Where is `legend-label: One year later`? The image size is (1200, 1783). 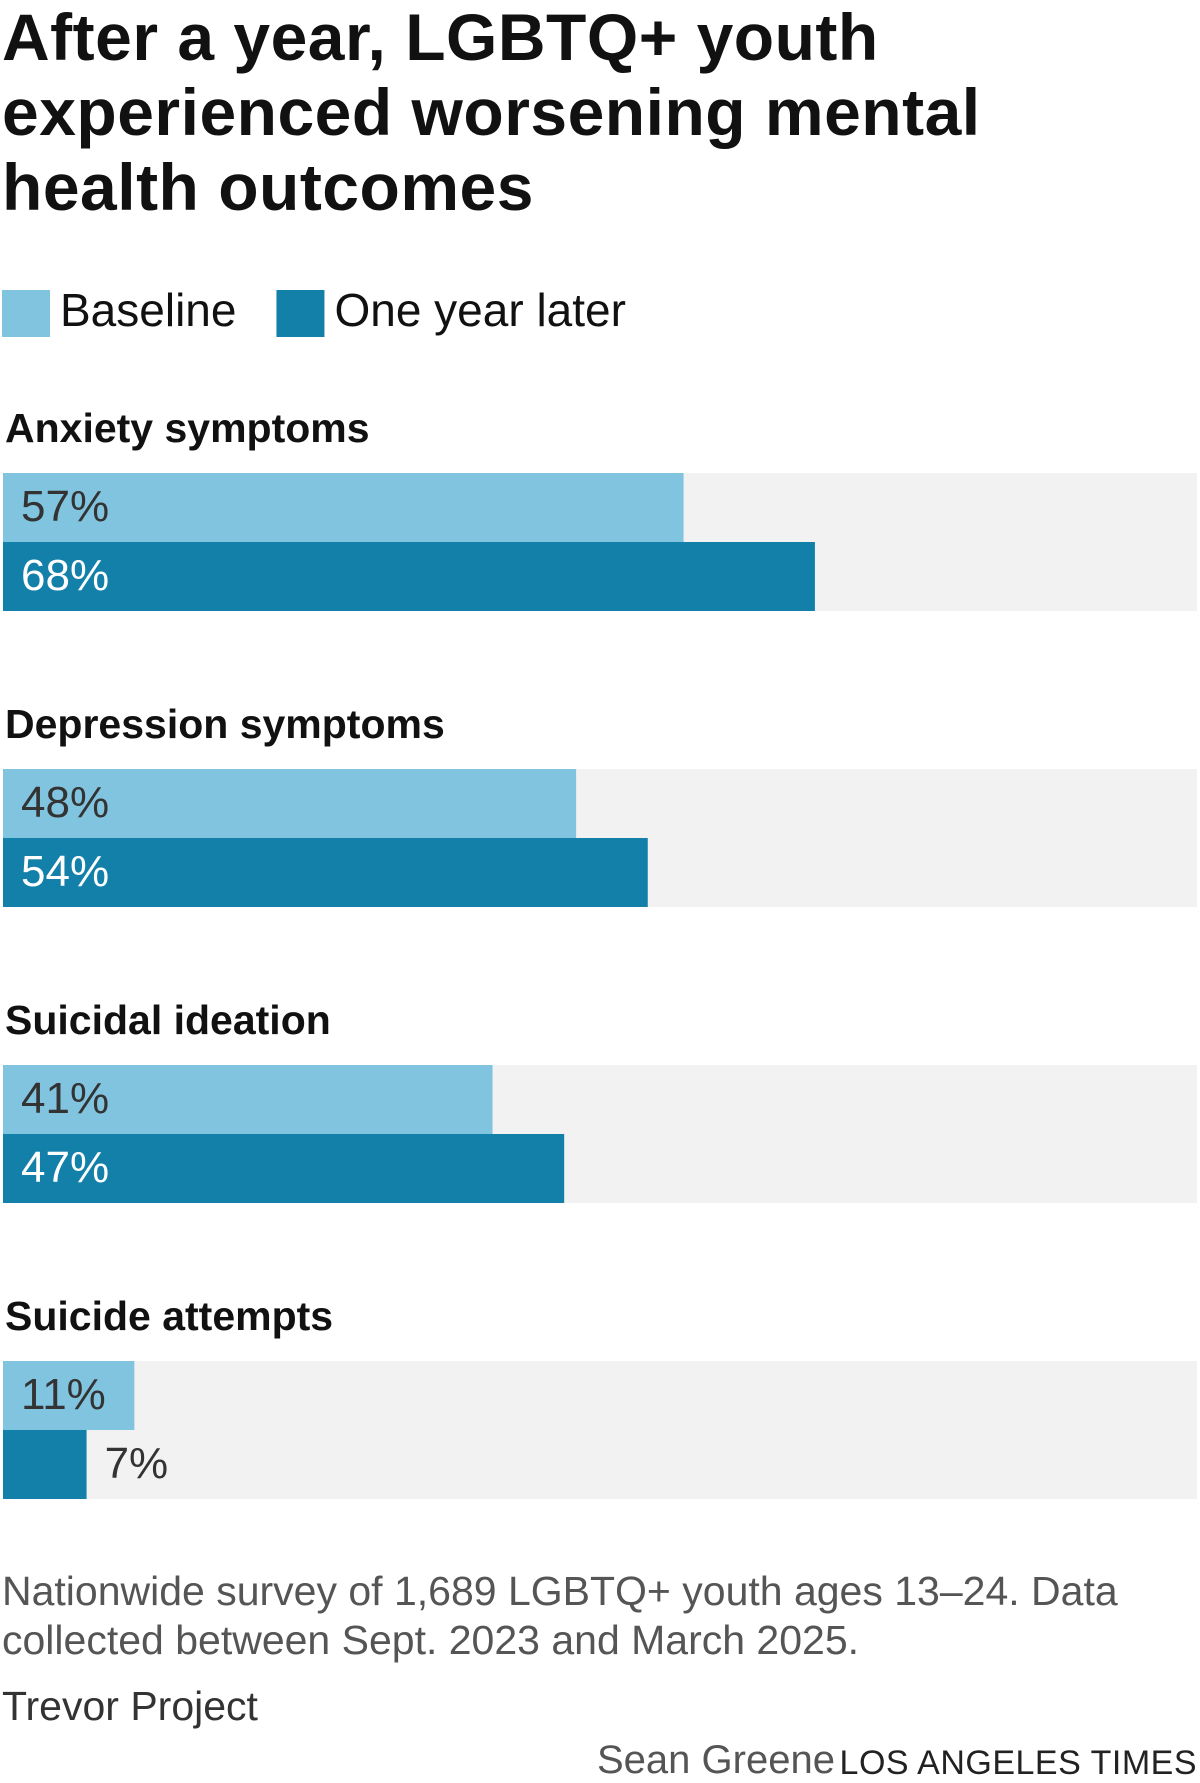
legend-label: One year later is located at coordinates (479, 310).